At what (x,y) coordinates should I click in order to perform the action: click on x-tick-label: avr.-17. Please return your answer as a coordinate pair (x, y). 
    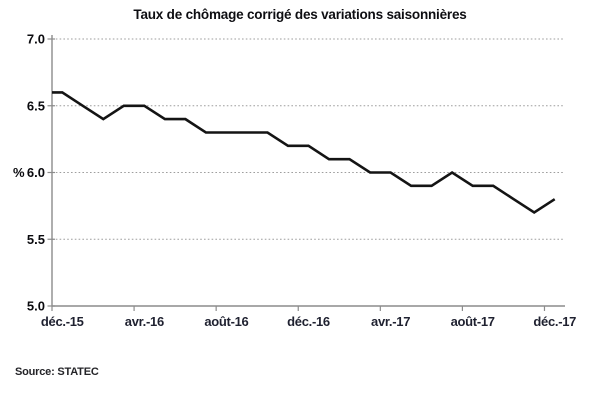
    Looking at the image, I should click on (390, 321).